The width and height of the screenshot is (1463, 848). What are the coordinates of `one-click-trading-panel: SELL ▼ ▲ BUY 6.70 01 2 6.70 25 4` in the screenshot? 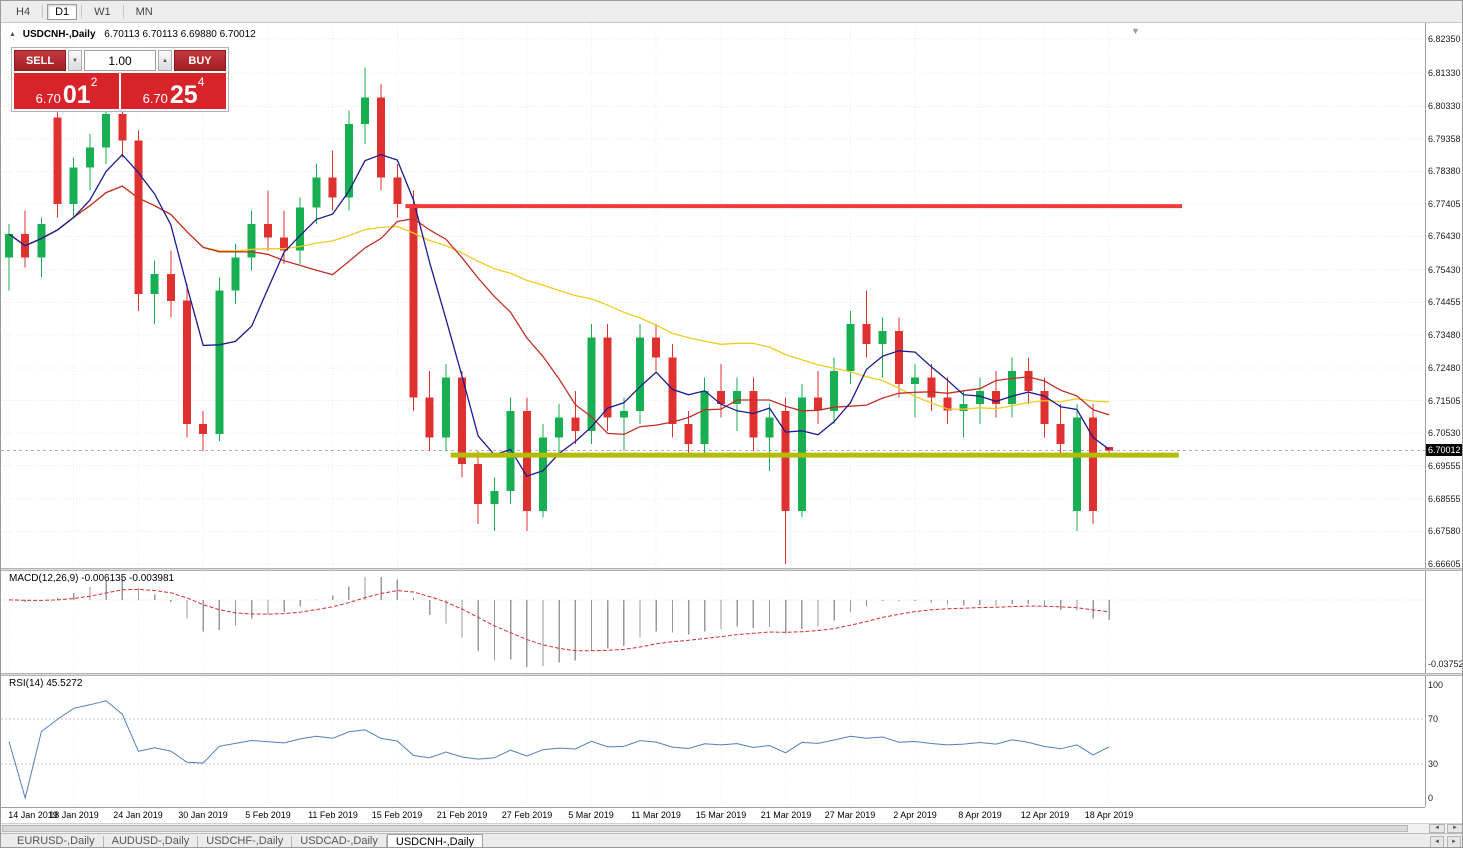 It's located at (120, 79).